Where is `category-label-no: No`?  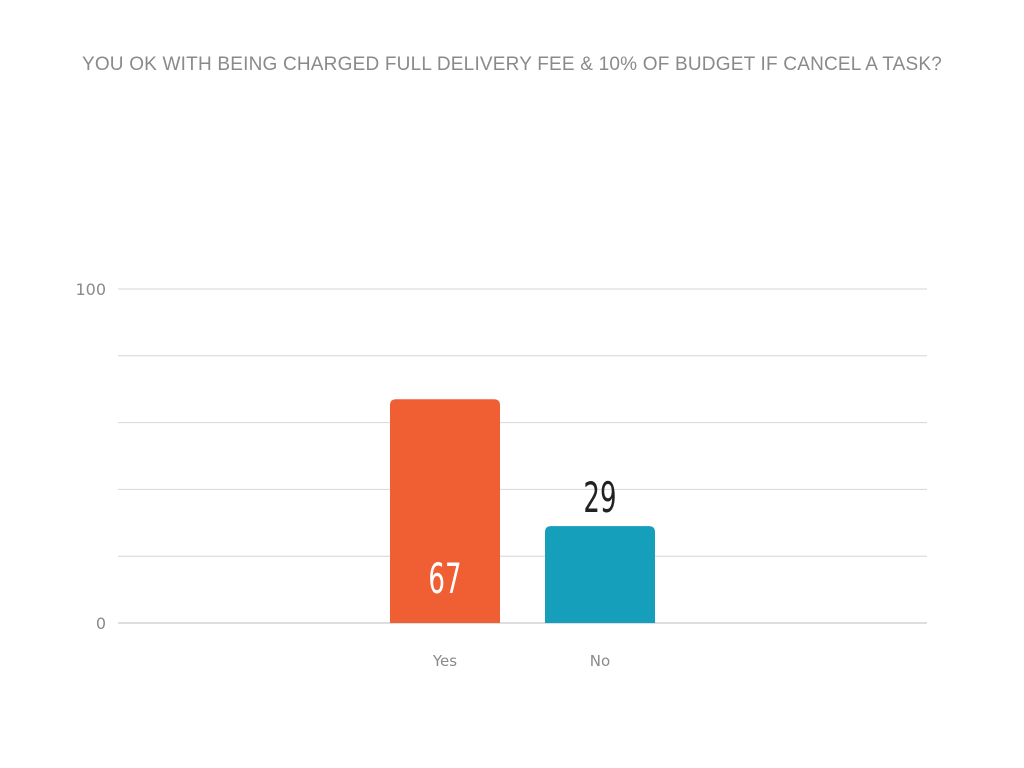 category-label-no: No is located at coordinates (600, 661).